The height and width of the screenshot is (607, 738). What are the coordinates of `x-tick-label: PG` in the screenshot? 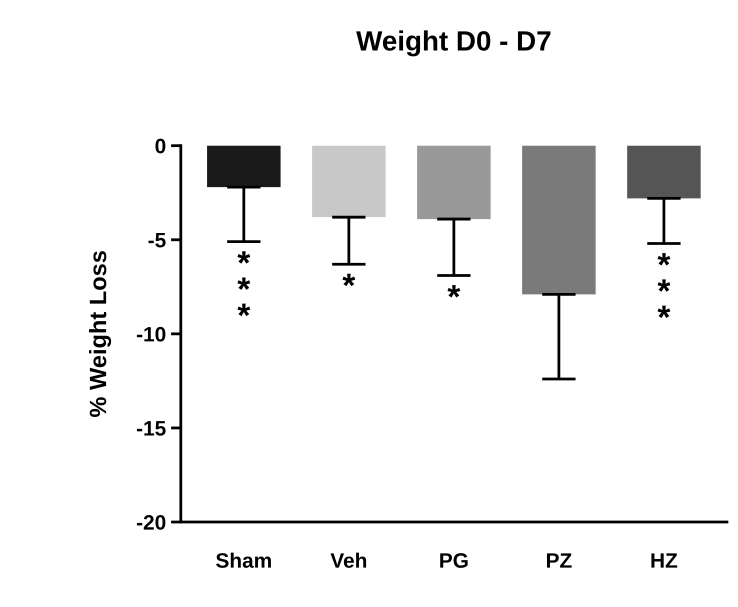 It's located at (454, 560).